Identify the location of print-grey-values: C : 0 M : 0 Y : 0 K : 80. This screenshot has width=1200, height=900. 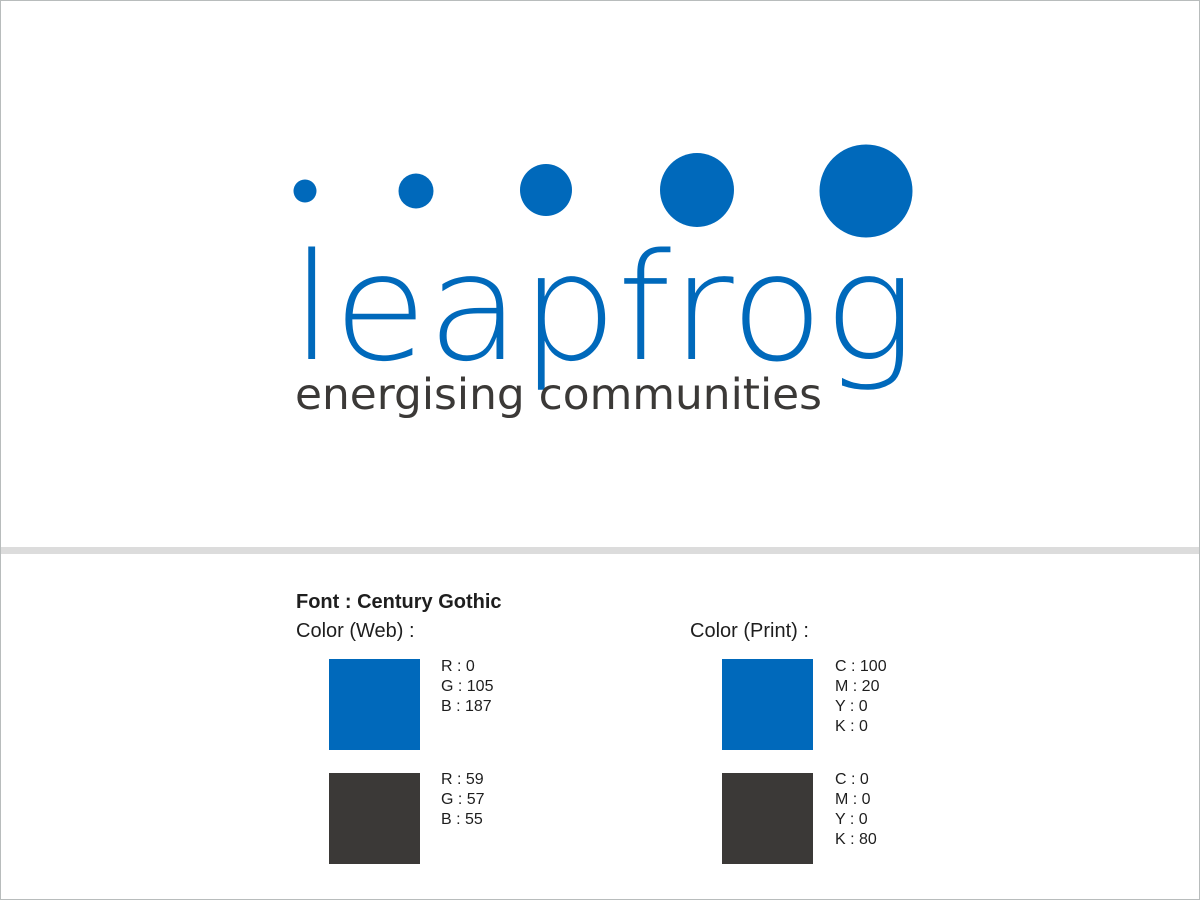
(856, 810).